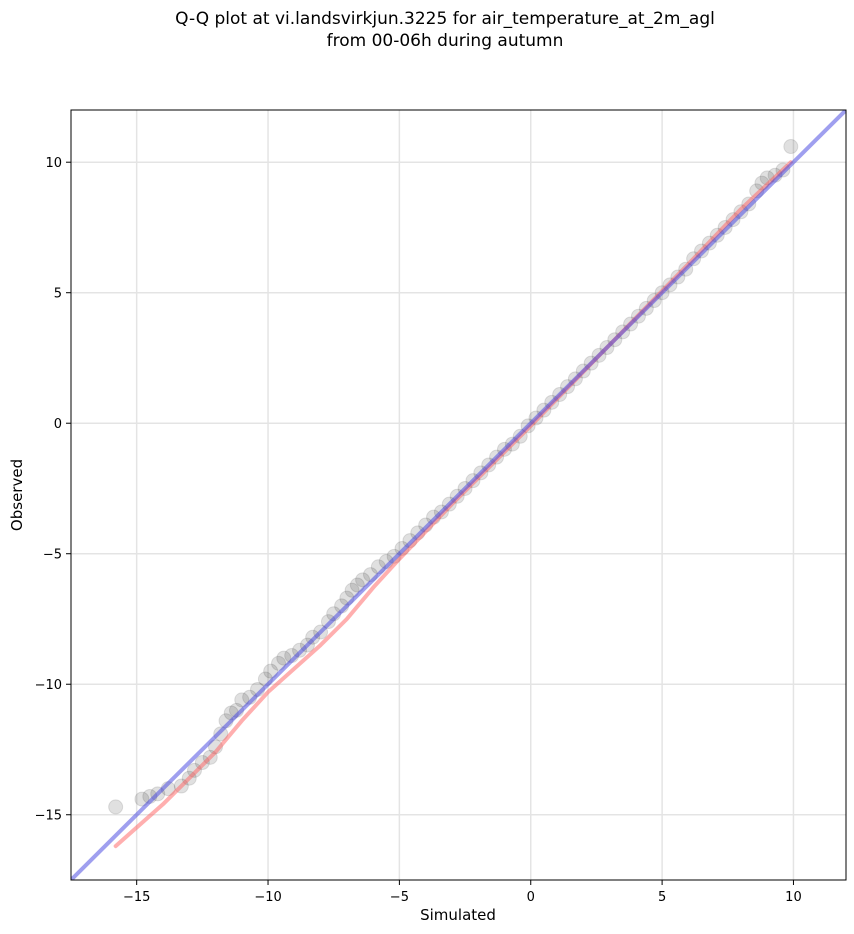 The width and height of the screenshot is (854, 934). What do you see at coordinates (17, 495) in the screenshot?
I see `y-axis-label: Observed` at bounding box center [17, 495].